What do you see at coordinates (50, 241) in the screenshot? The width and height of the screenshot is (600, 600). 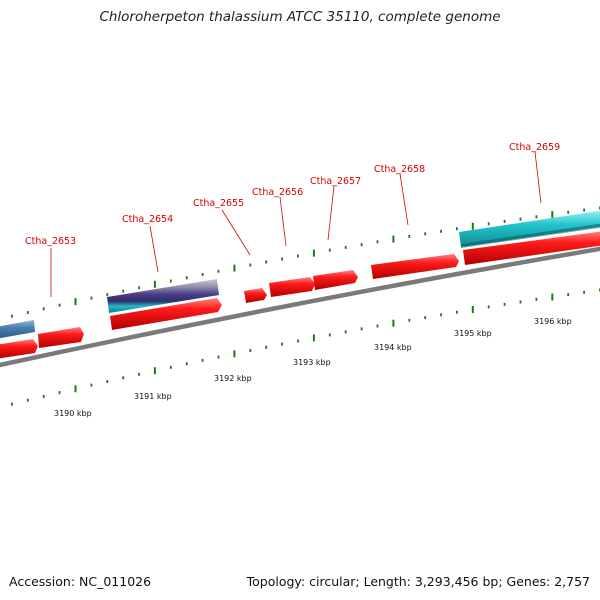 I see `gene-label: Ctha_2653` at bounding box center [50, 241].